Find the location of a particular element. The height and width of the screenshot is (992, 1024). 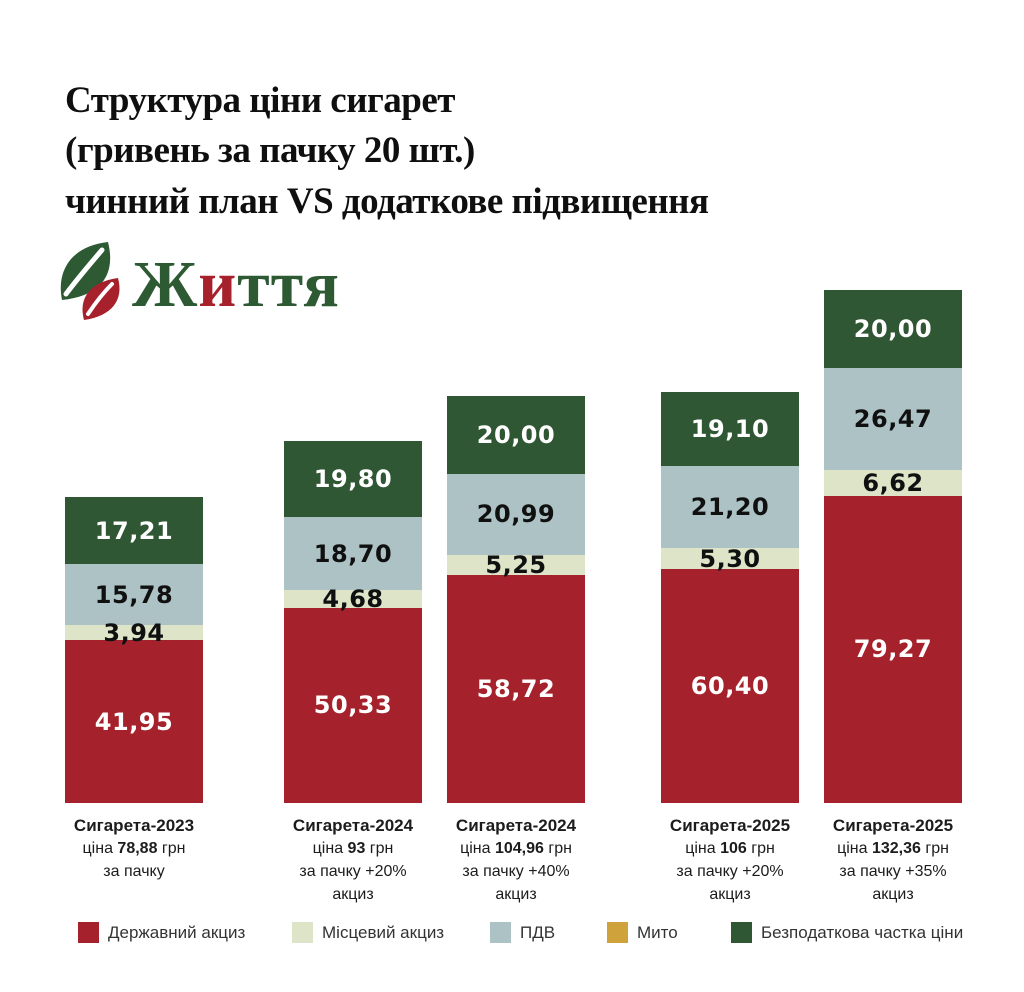

segment-value-label: 21,20 is located at coordinates (730, 507).